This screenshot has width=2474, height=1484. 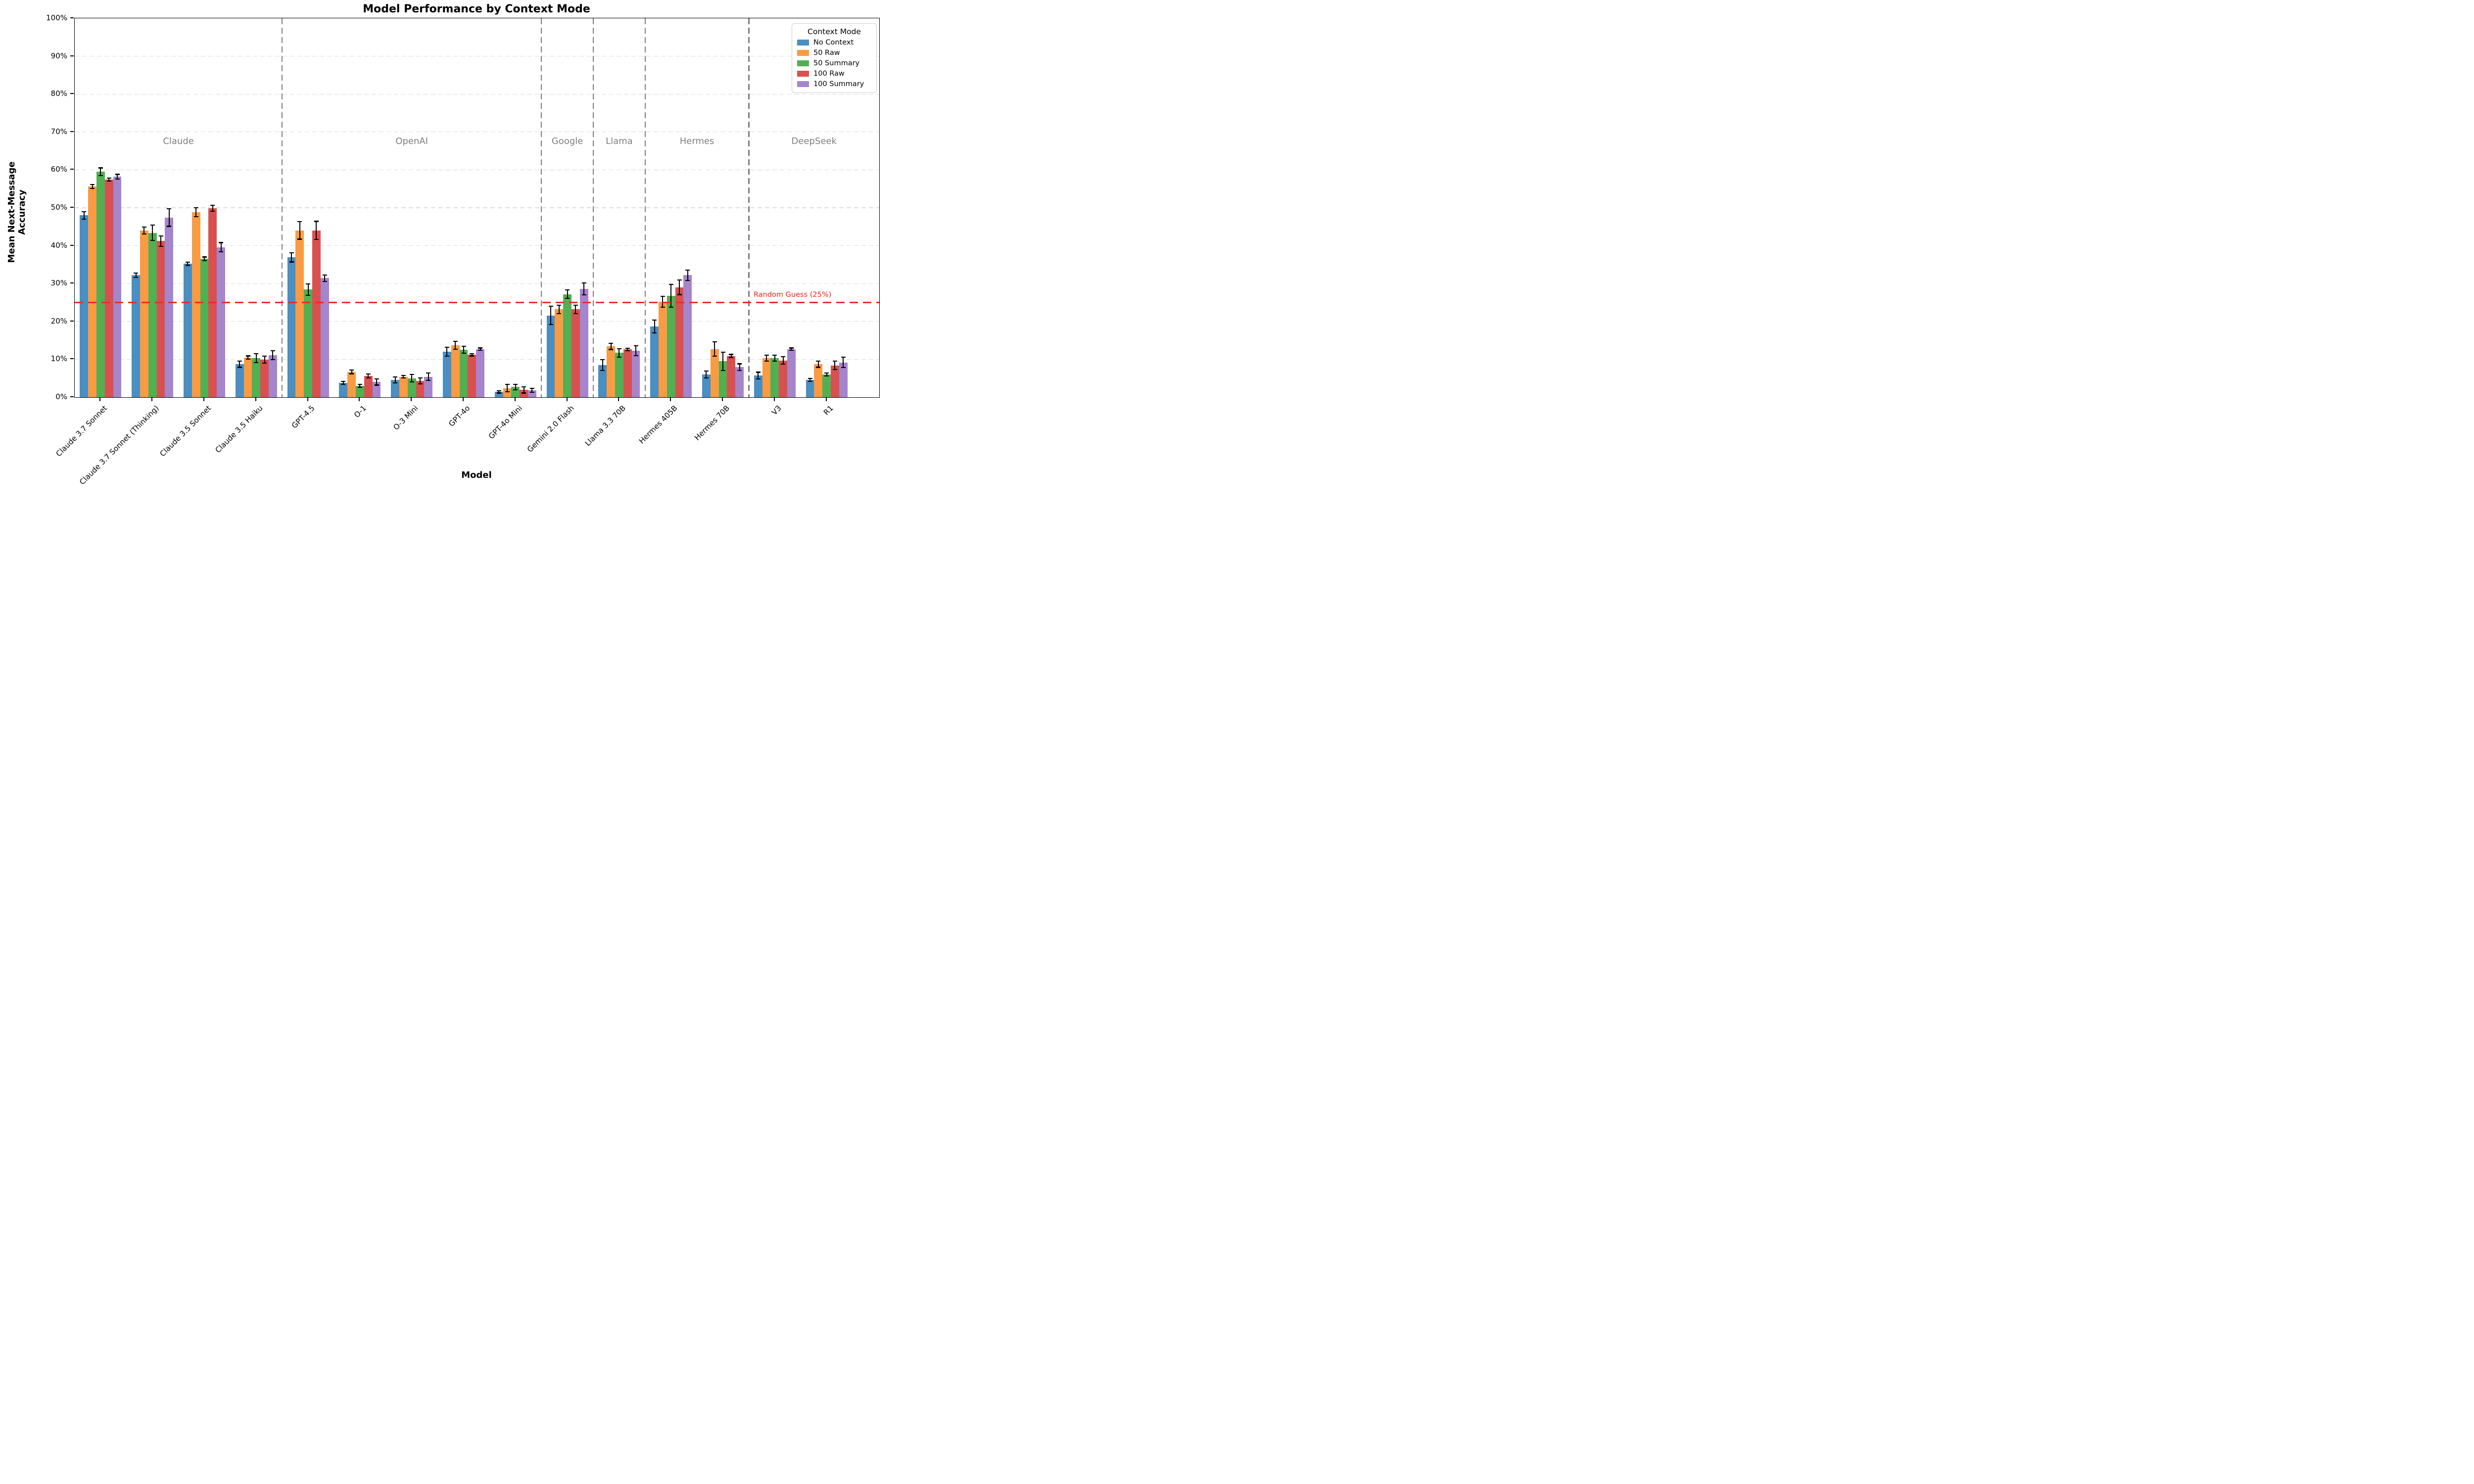 I want to click on error-bar-Claude 3.5 Haiku-50 Summary, so click(x=256, y=358).